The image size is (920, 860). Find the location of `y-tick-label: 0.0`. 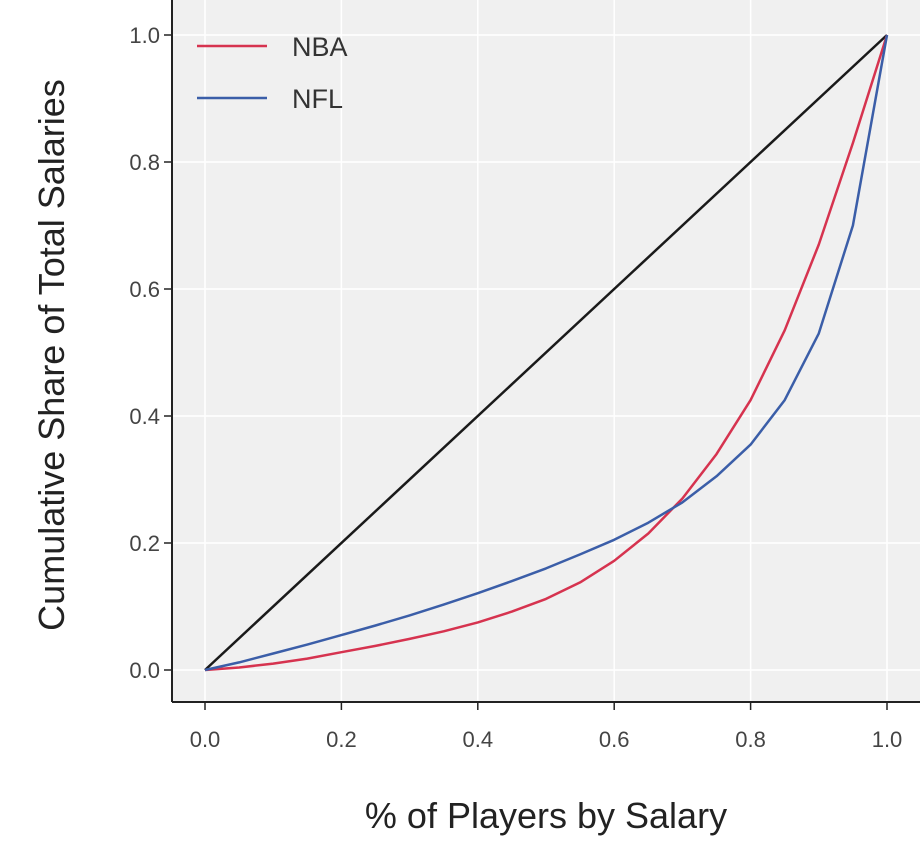

y-tick-label: 0.0 is located at coordinates (144, 670).